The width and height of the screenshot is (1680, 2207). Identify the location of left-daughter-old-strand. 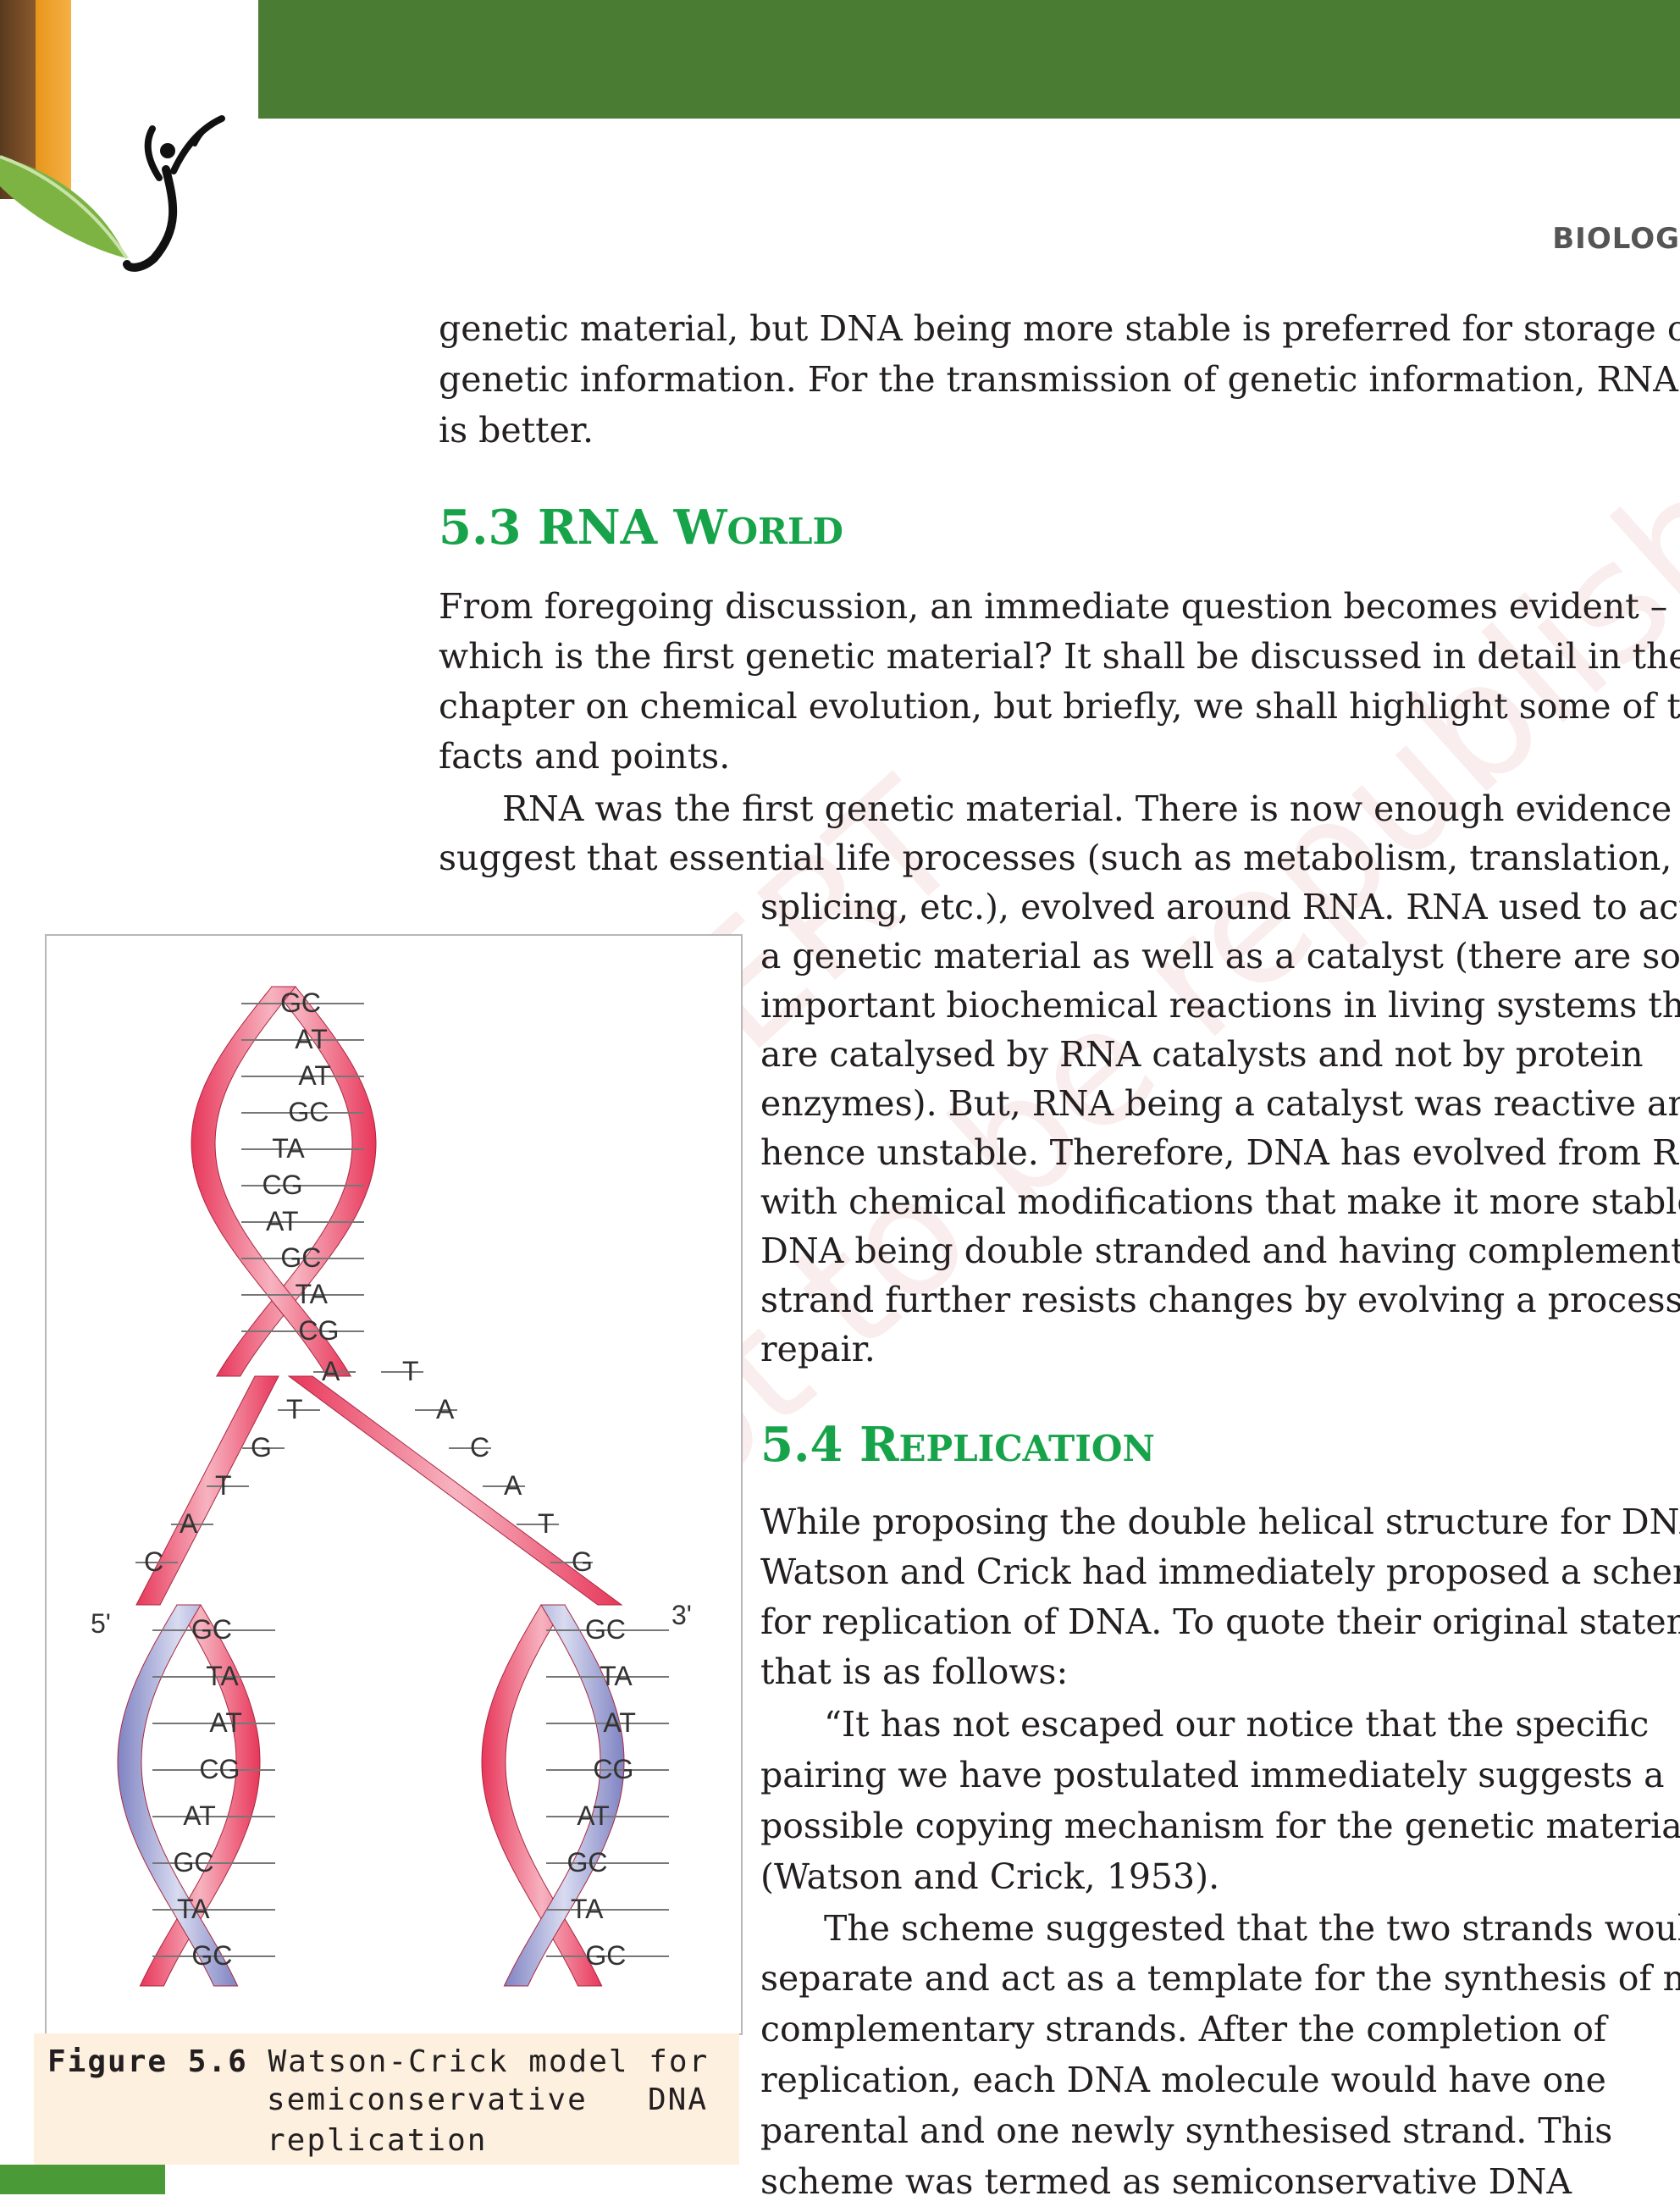
(200, 1796).